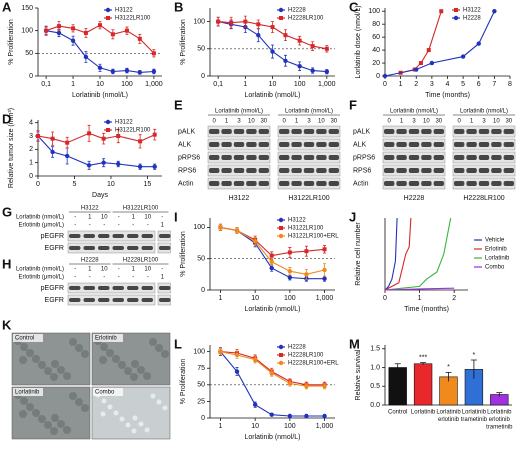 The height and width of the screenshot is (463, 520). I want to click on cell-line-label: H3122LR100, so click(141, 209).